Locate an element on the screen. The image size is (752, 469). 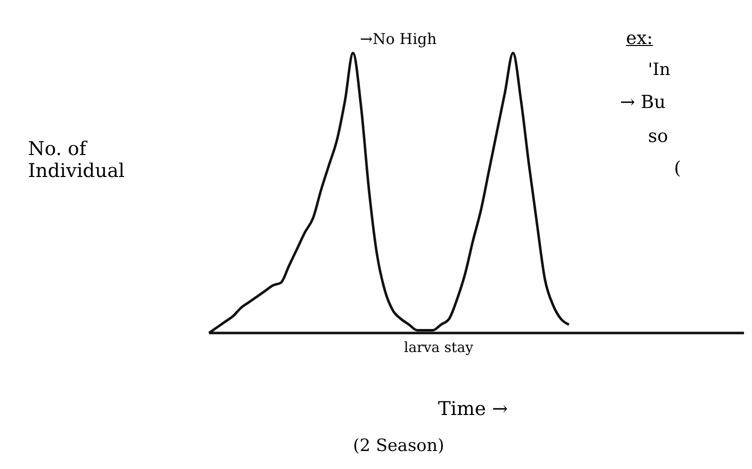
text: larva stay is located at coordinates (439, 348).